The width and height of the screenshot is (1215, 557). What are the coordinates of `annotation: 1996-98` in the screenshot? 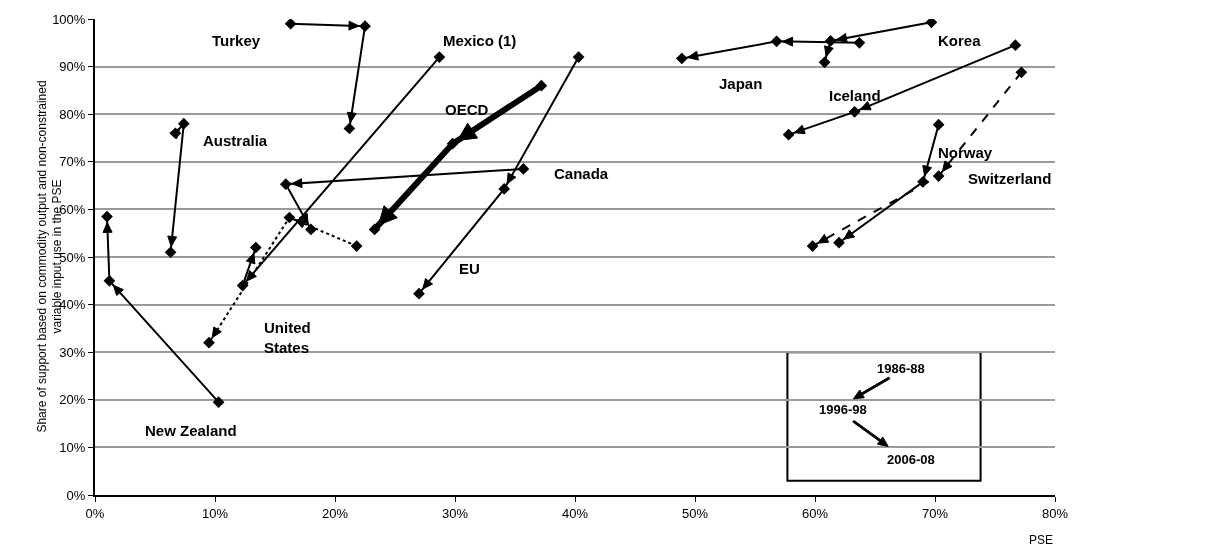 It's located at (843, 409).